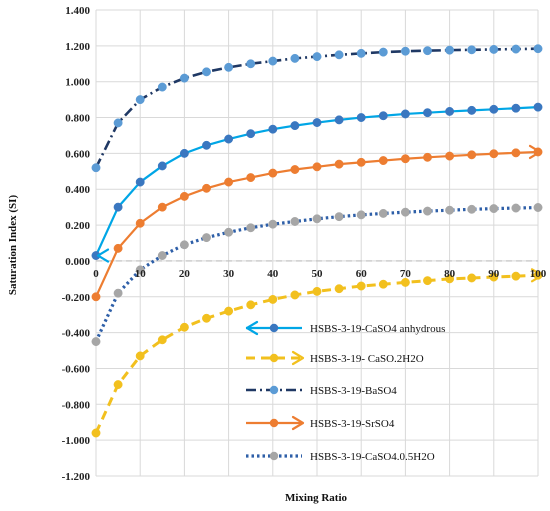 The width and height of the screenshot is (550, 511). I want to click on y-tick-label: -1.000, so click(76, 441).